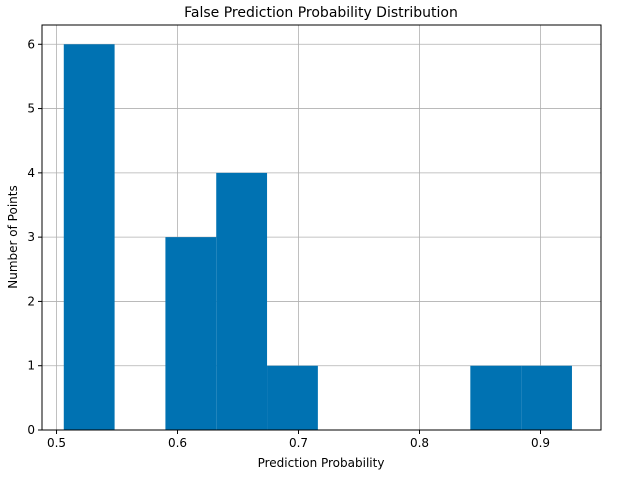  What do you see at coordinates (419, 443) in the screenshot?
I see `x-tick-label: 0.8` at bounding box center [419, 443].